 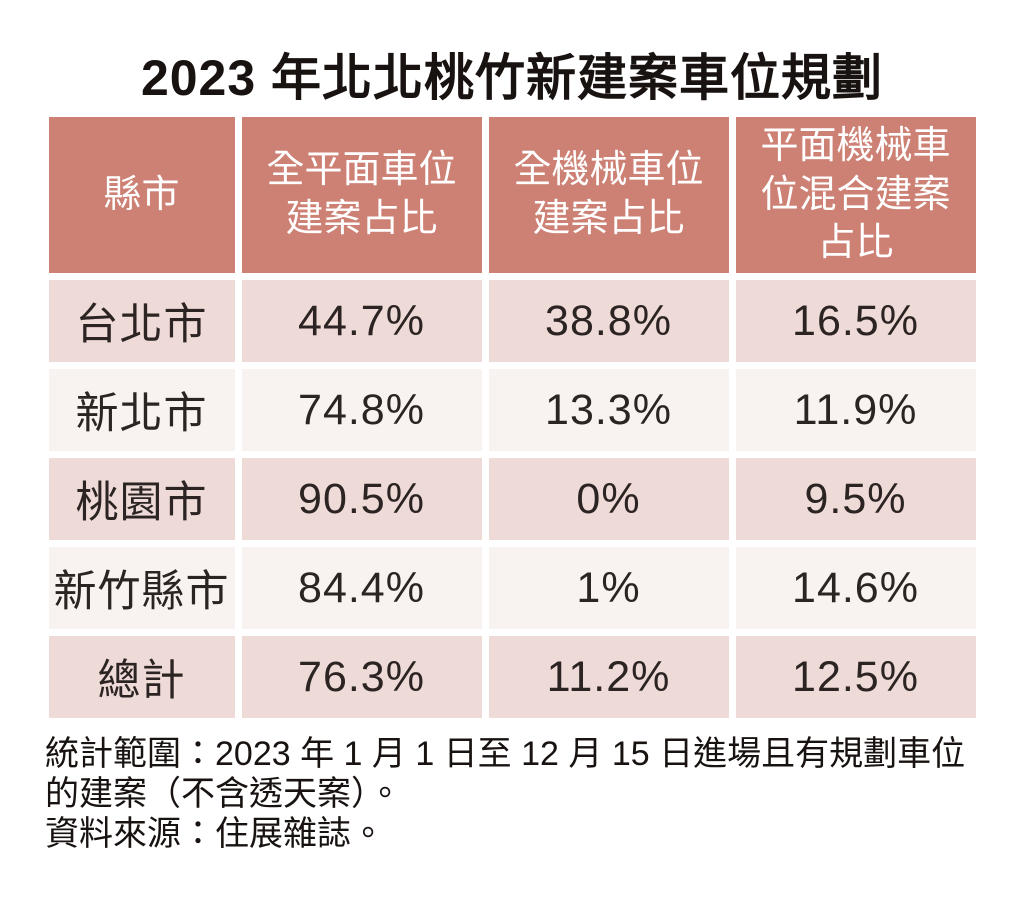 What do you see at coordinates (855, 321) in the screenshot?
I see `value-cell: 16.5%` at bounding box center [855, 321].